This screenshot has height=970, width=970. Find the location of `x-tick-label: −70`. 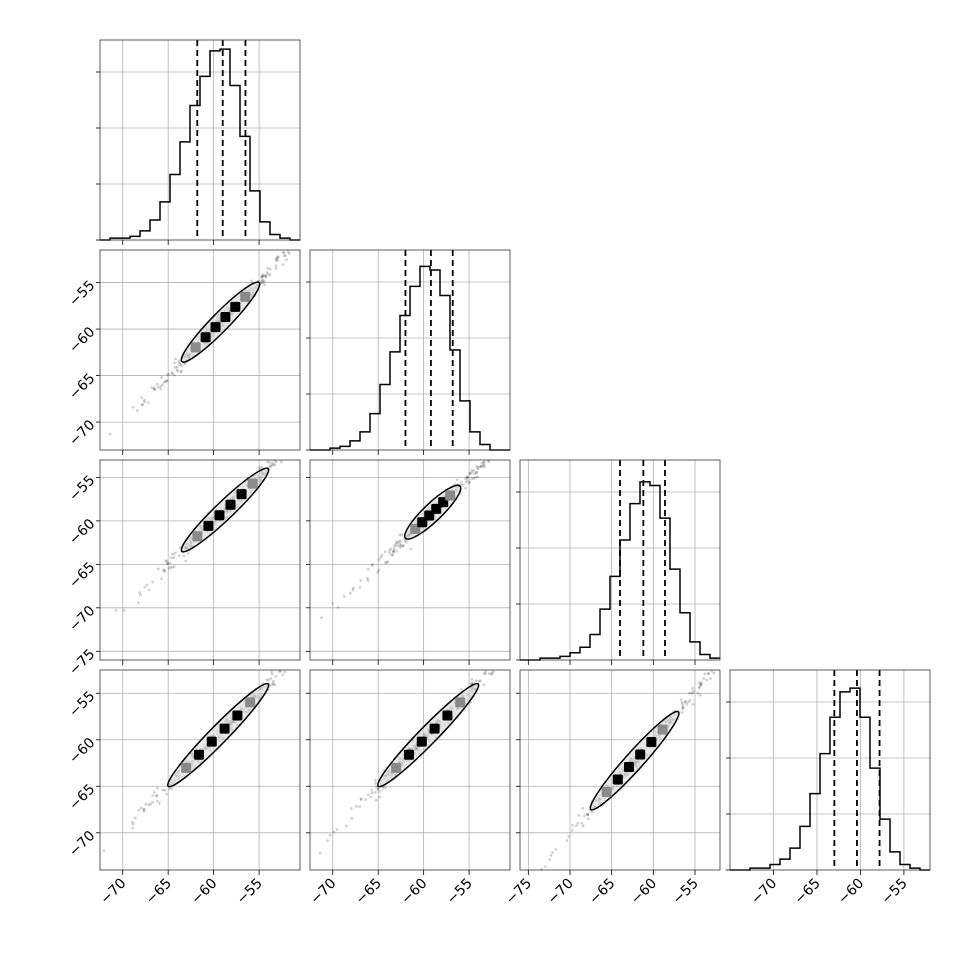

x-tick-label: −70 is located at coordinates (323, 892).